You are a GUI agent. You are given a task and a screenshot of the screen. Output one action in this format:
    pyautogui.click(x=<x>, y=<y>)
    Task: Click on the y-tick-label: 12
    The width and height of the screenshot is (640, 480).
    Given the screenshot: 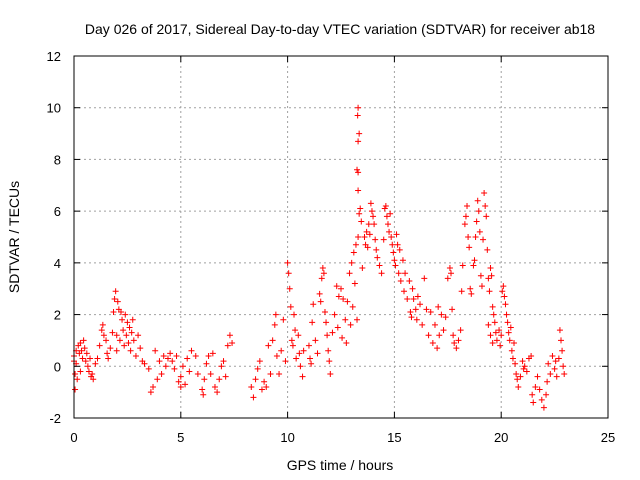 What is the action you would take?
    pyautogui.click(x=54, y=56)
    